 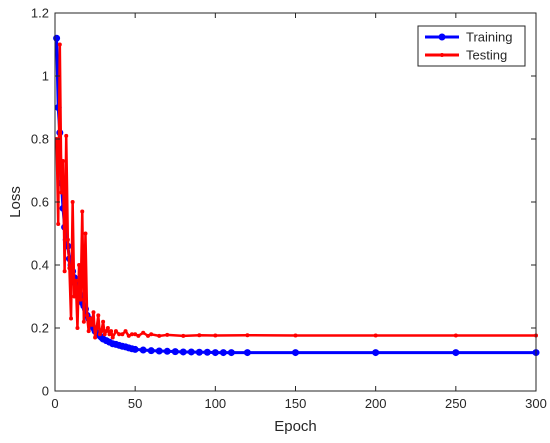 What do you see at coordinates (40, 13) in the screenshot?
I see `y-tick-label: 1.2` at bounding box center [40, 13].